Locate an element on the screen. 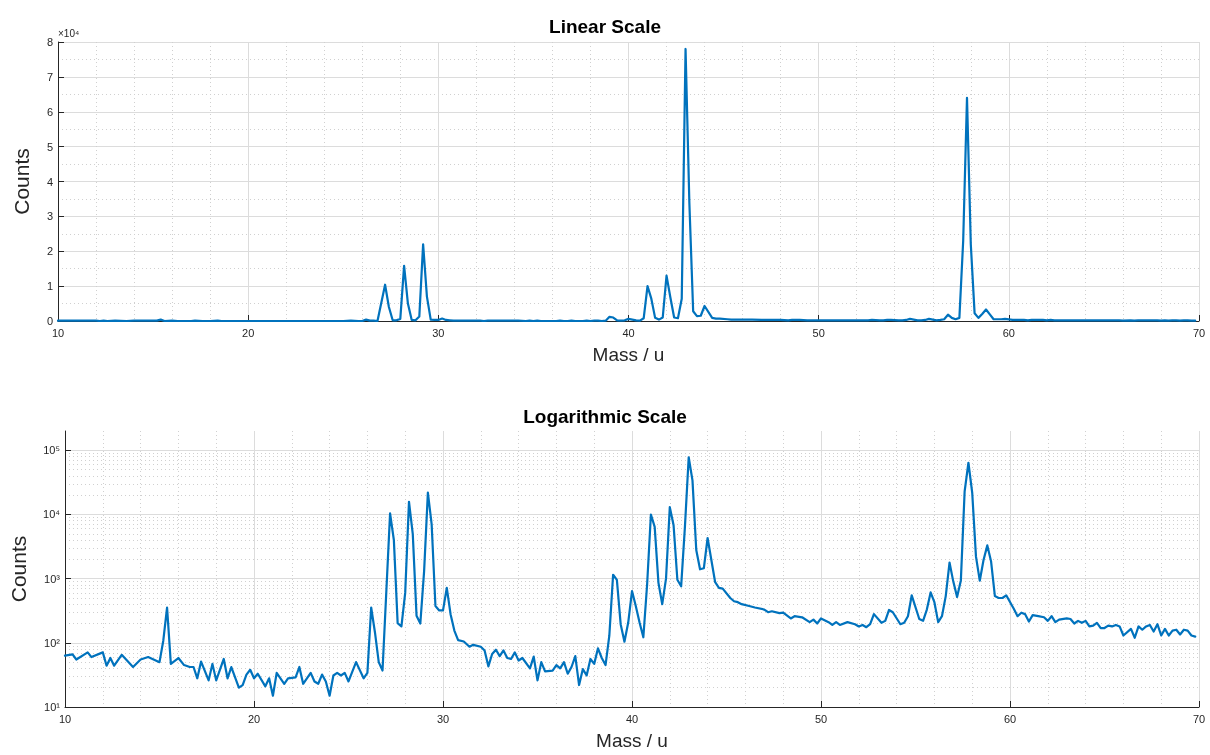  y-tick-label: 5 is located at coordinates (49, 146).